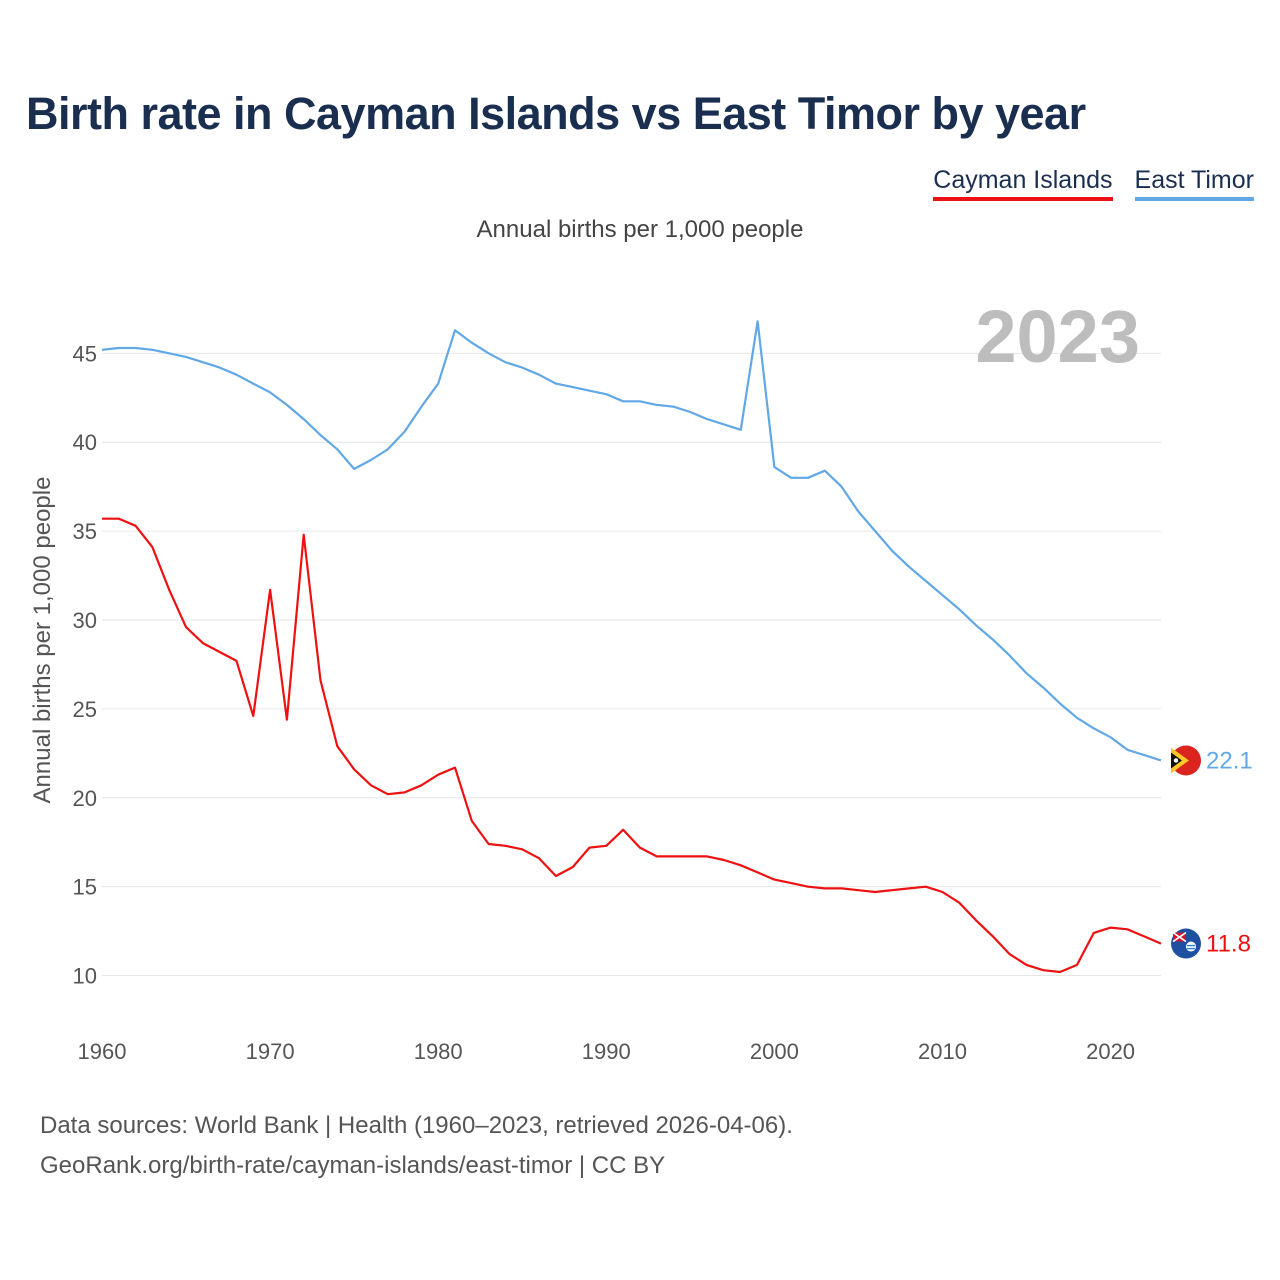 The image size is (1280, 1280). I want to click on y-tick-label: 35, so click(85, 531).